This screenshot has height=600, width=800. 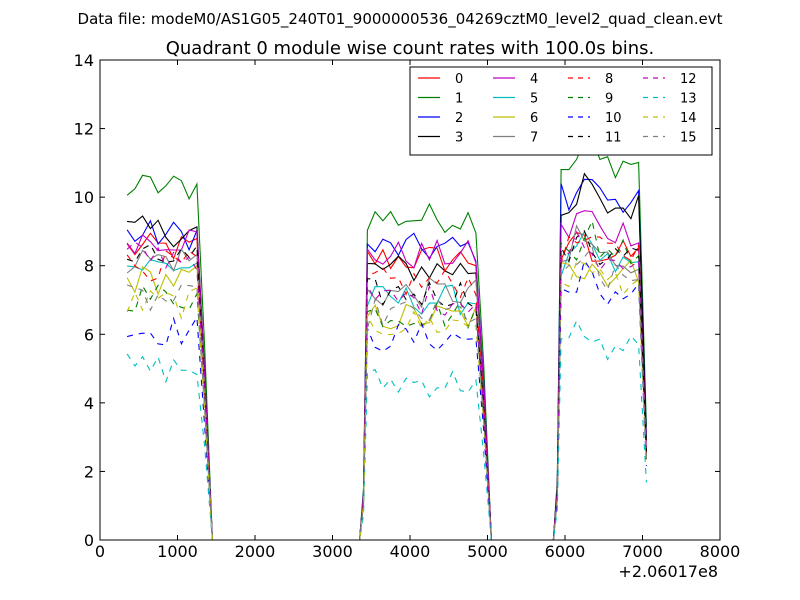 I want to click on x-tick-label: 2000, so click(x=255, y=551).